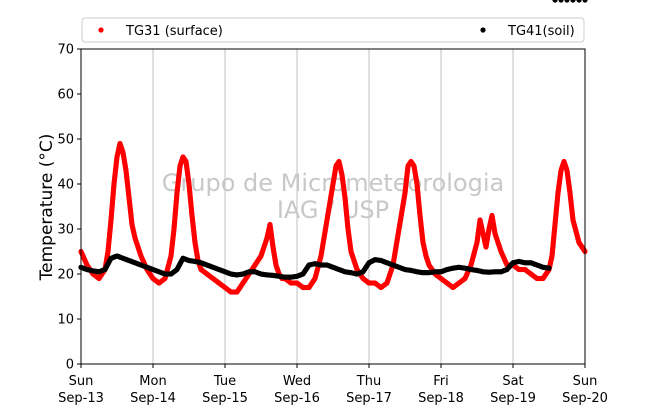 The image size is (650, 409). Describe the element at coordinates (65, 95) in the screenshot. I see `y-tick-label: 60` at that location.